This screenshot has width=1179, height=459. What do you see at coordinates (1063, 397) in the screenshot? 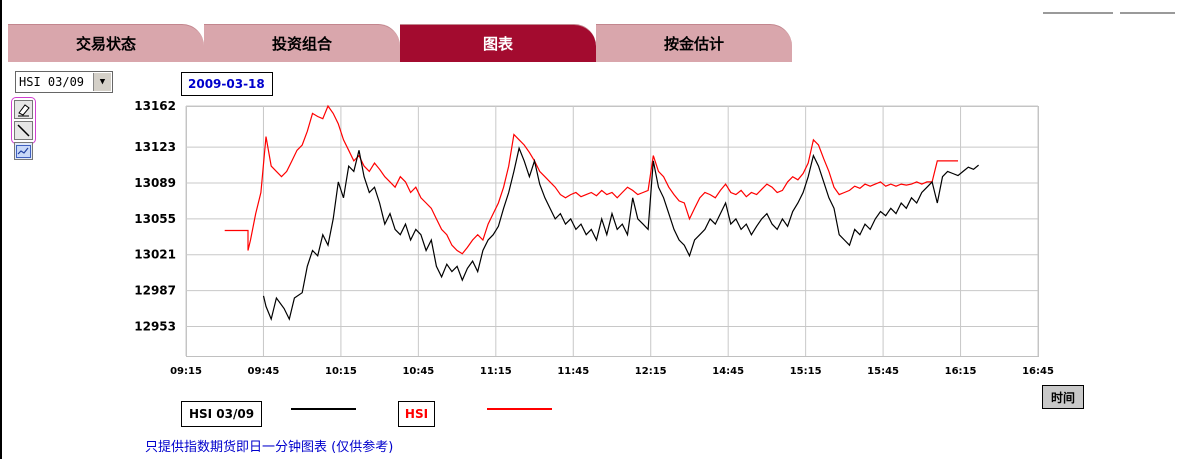
I see `x-axis-label: 时间` at bounding box center [1063, 397].